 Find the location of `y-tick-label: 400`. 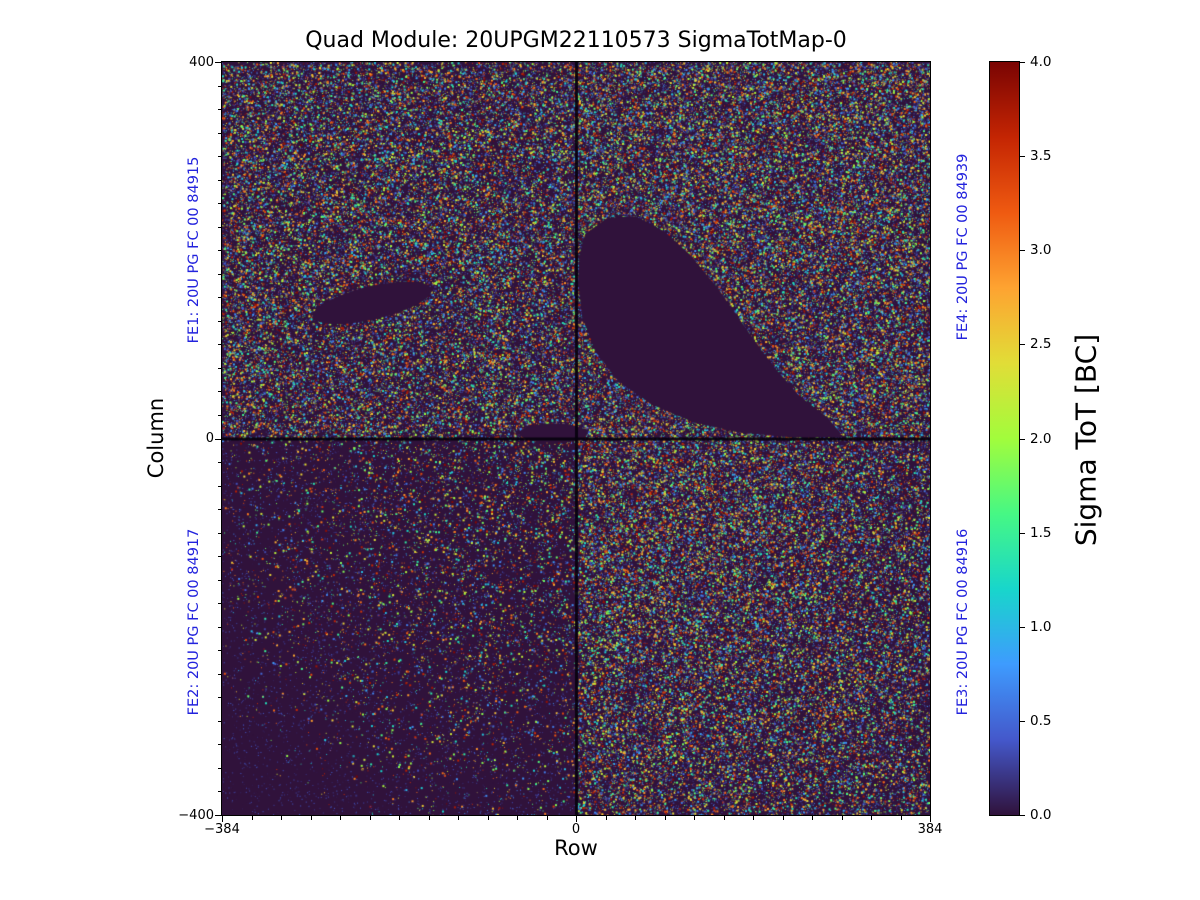

y-tick-label: 400 is located at coordinates (201, 62).